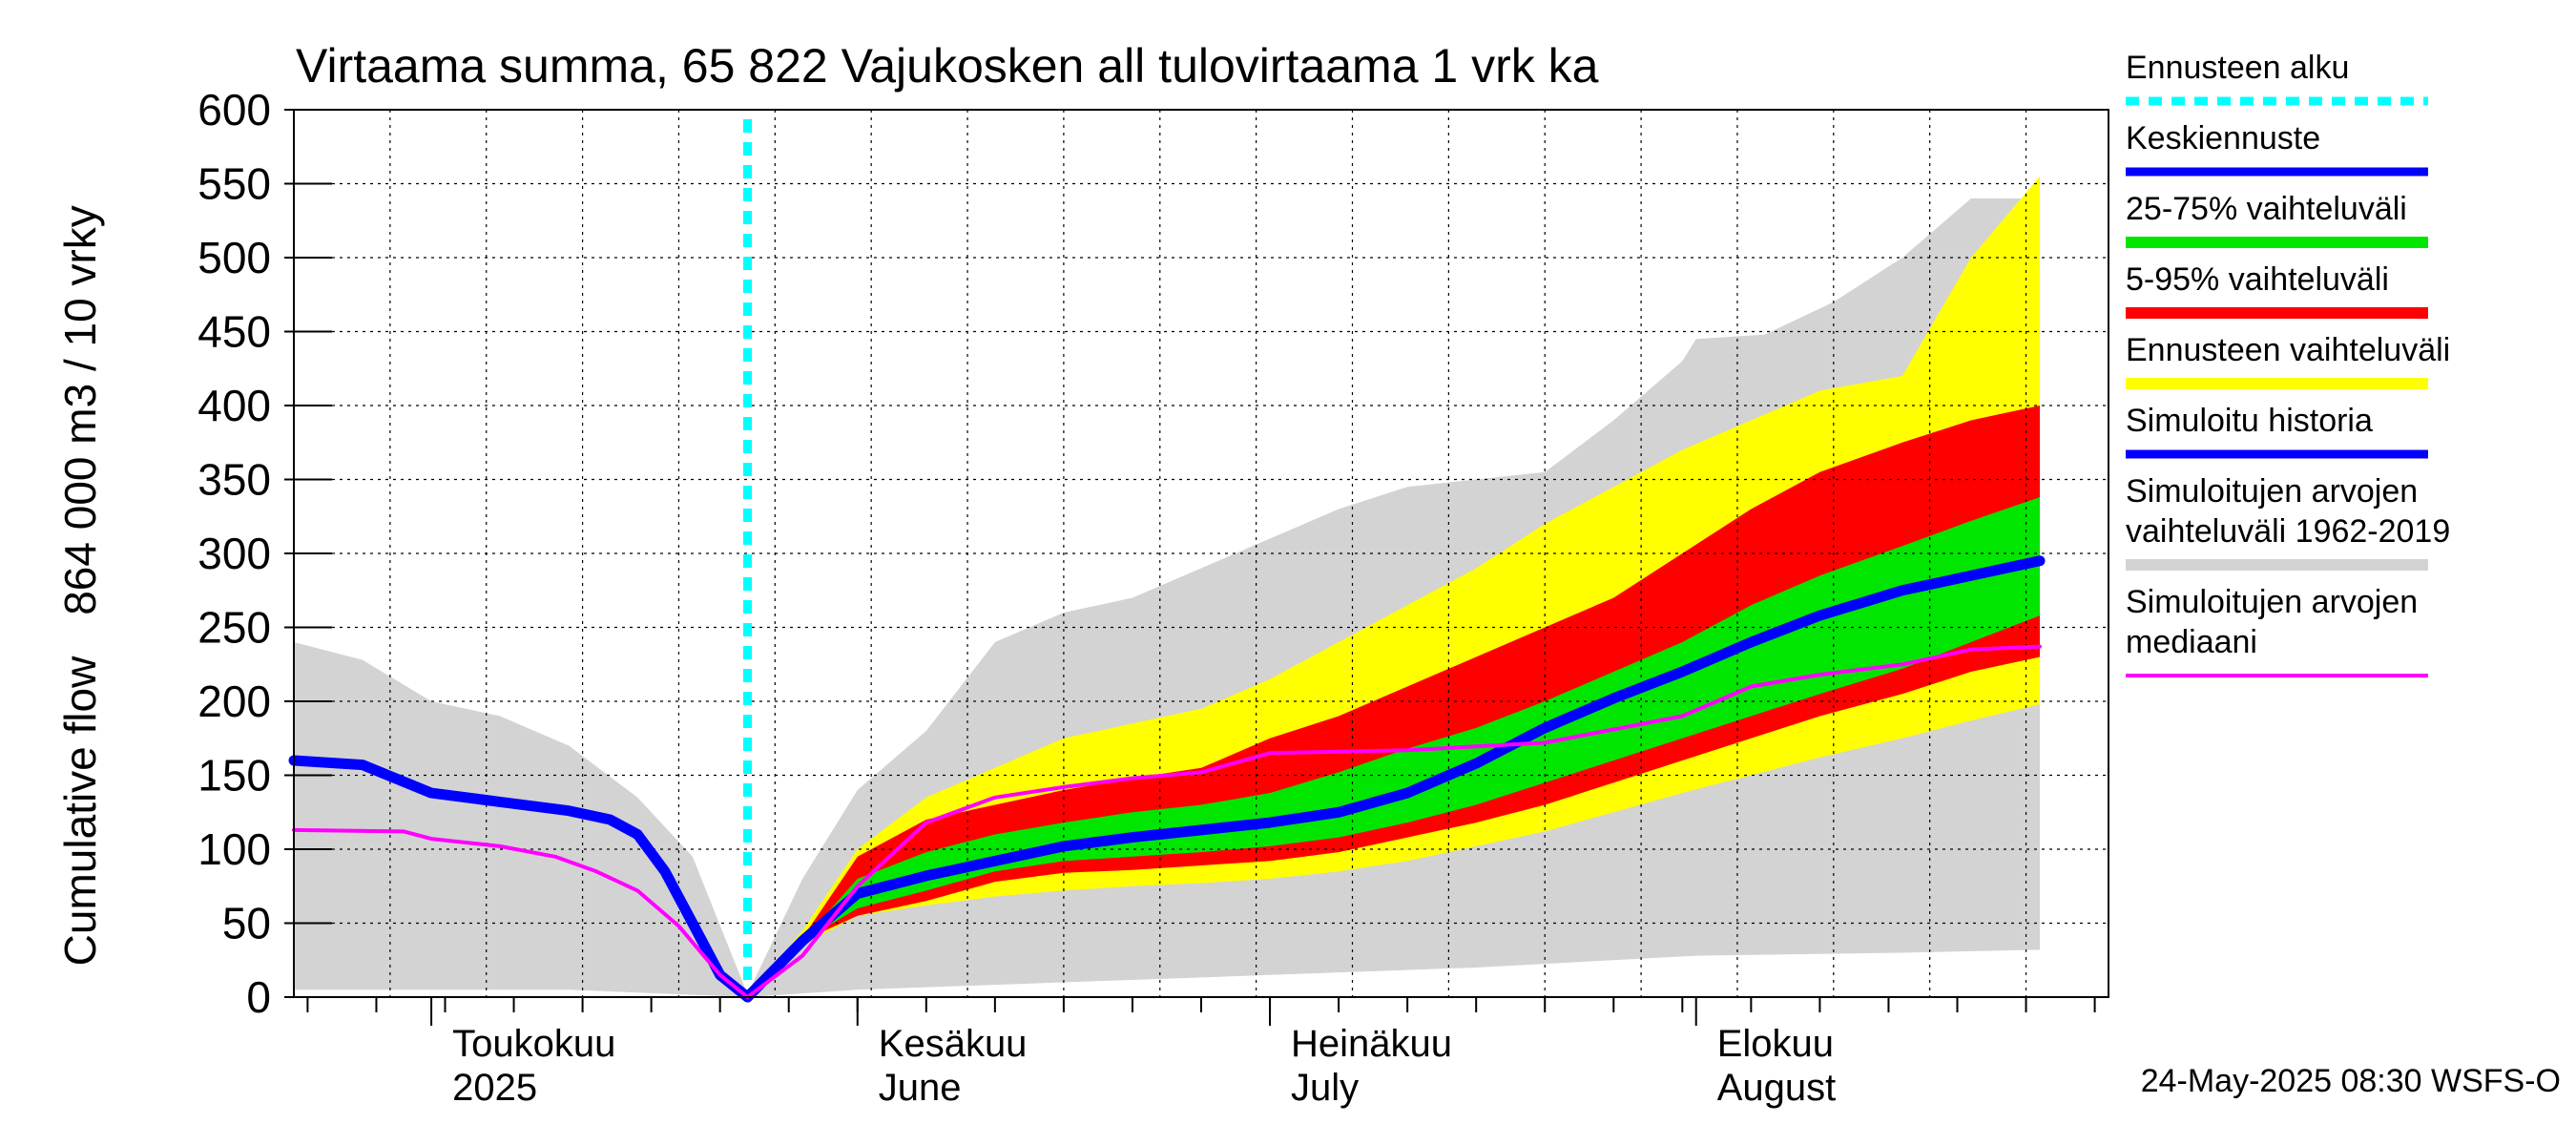  I want to click on legend-label: 5-95% vaihteluväli, so click(2257, 280).